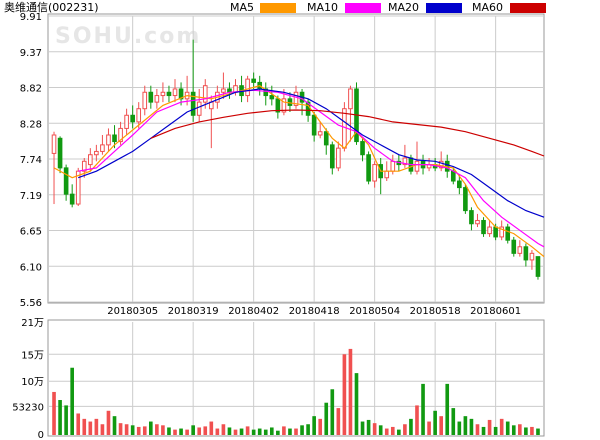 The width and height of the screenshot is (600, 440). Describe the element at coordinates (253, 311) in the screenshot. I see `date-tick-label: 20180402` at that location.